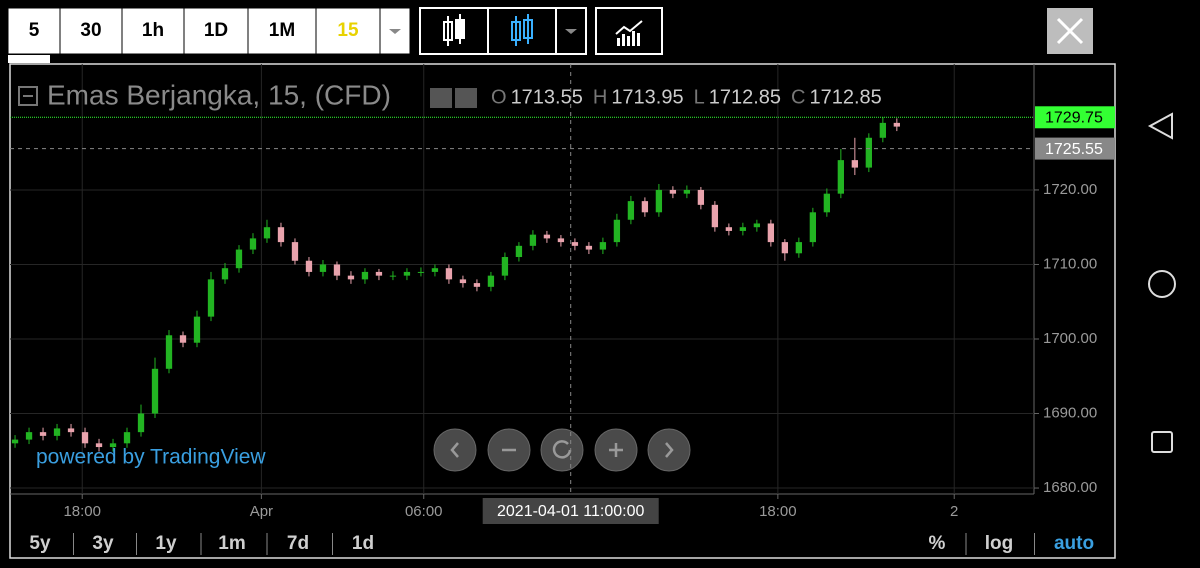 This screenshot has width=1200, height=568. Describe the element at coordinates (937, 543) in the screenshot. I see `scale-option: %` at that location.